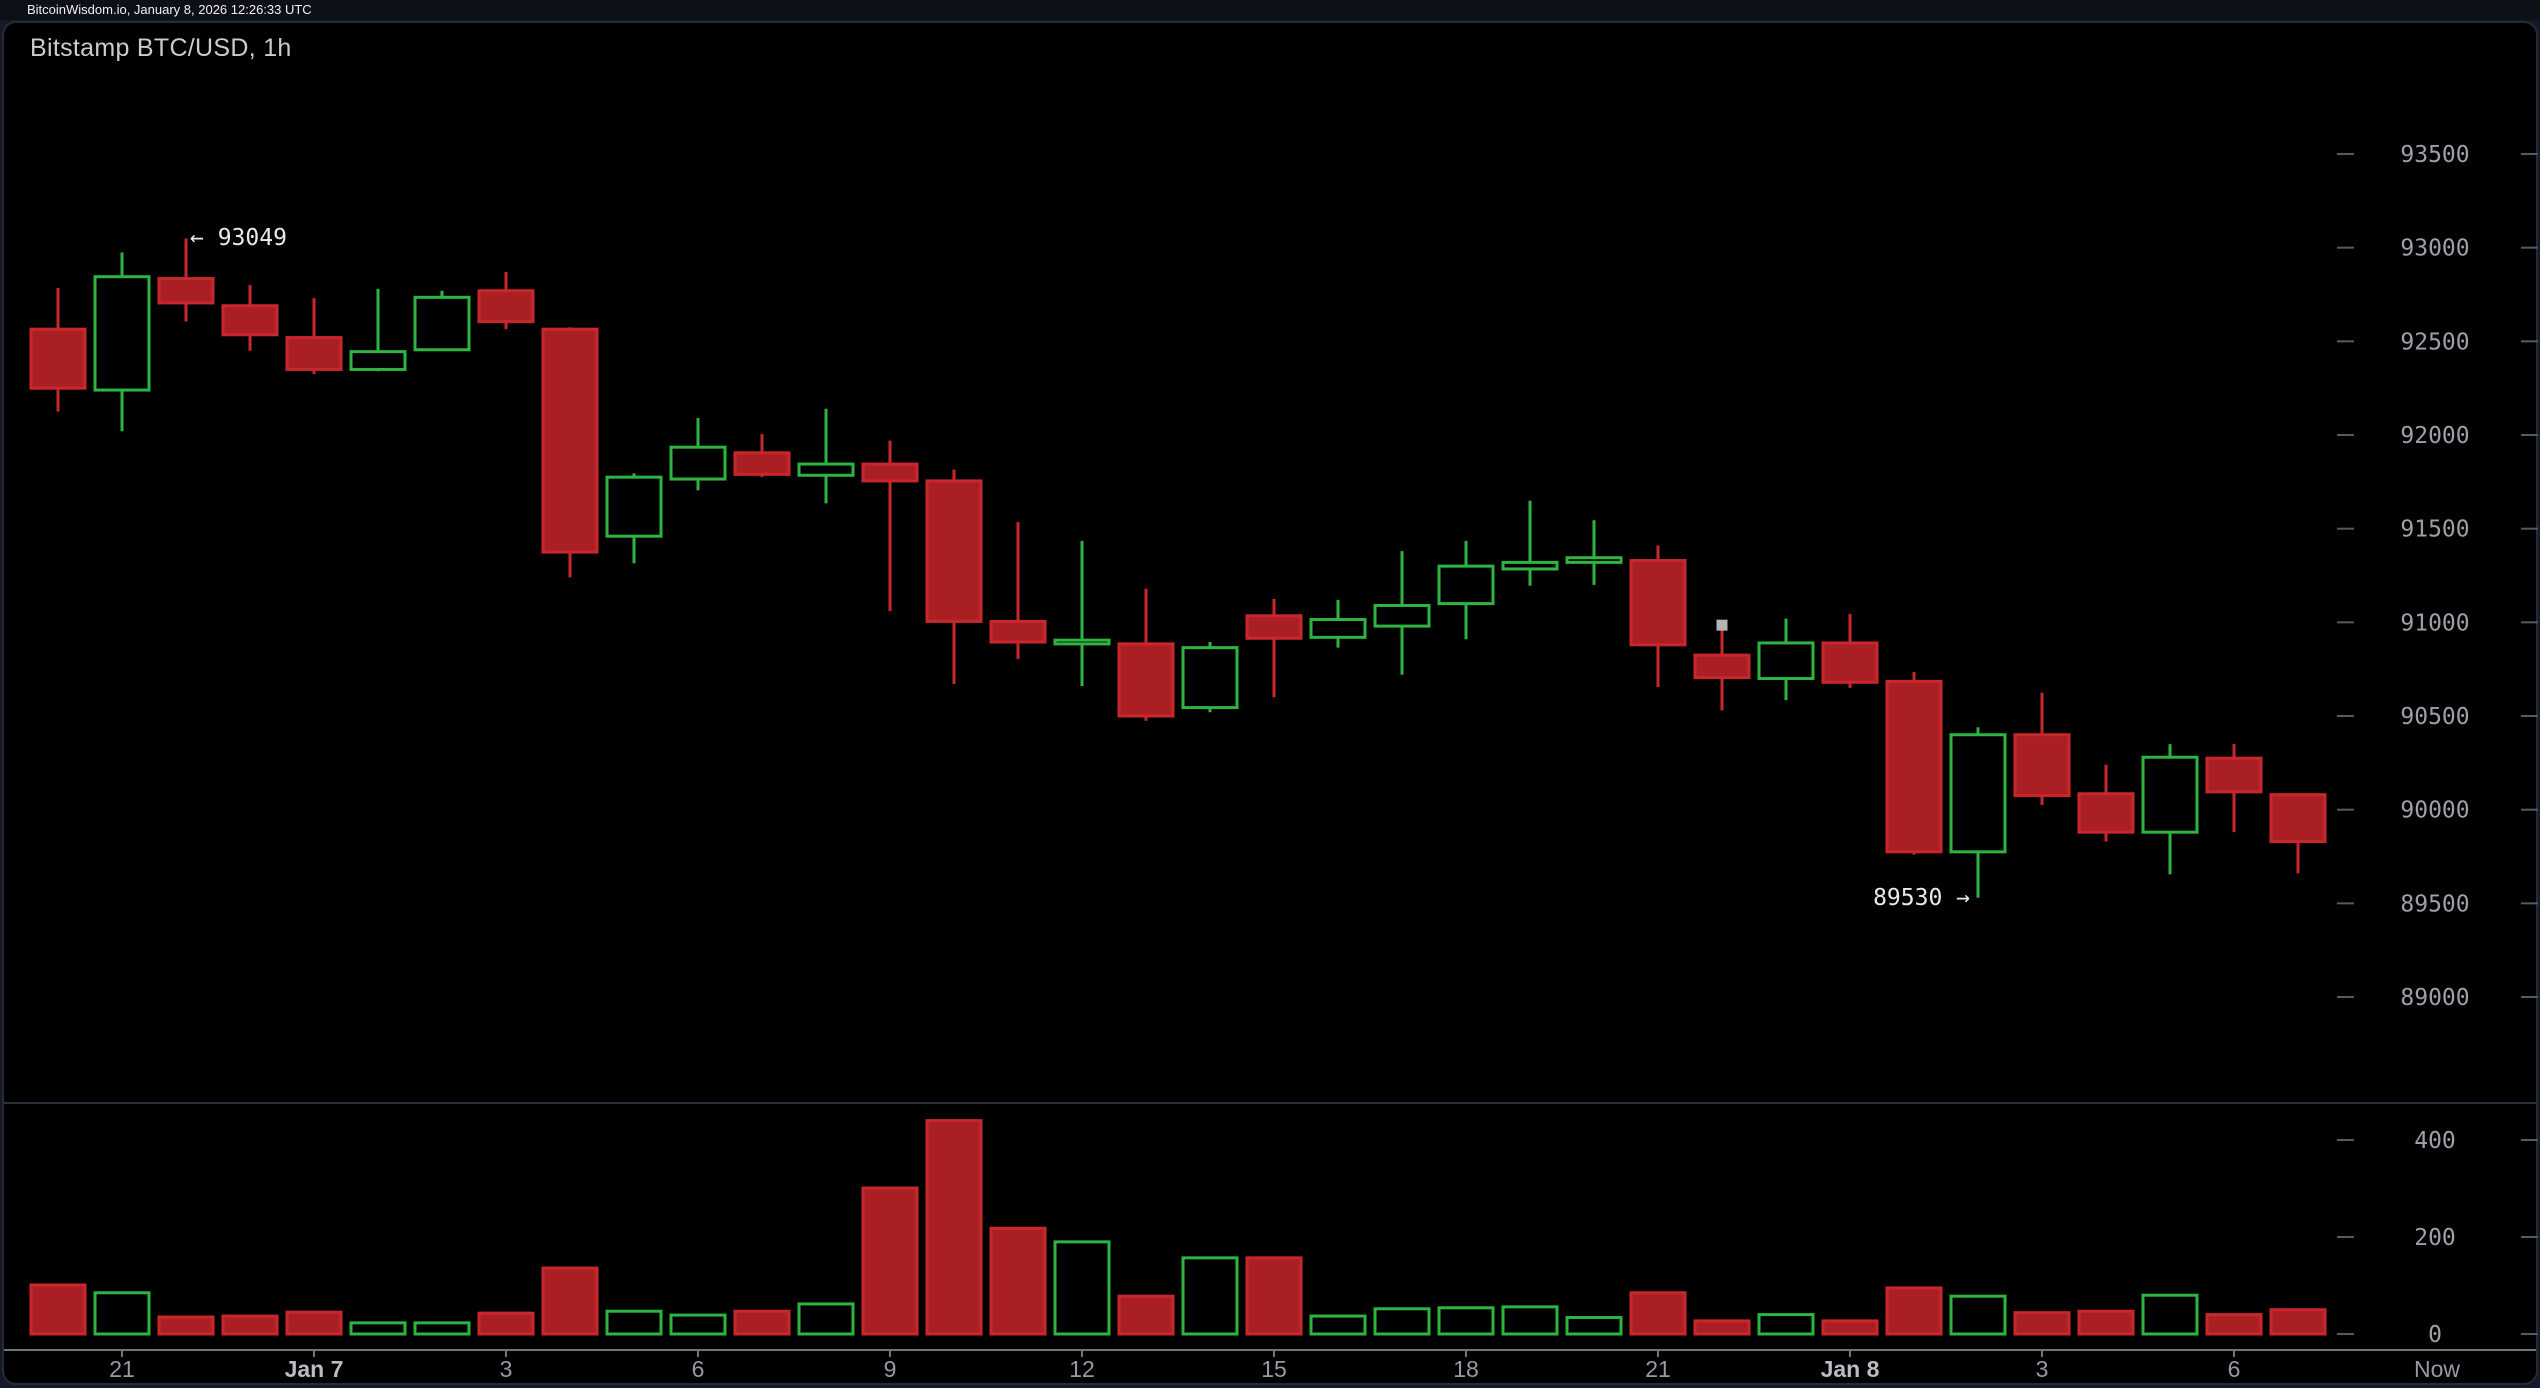 The image size is (2540, 1388). What do you see at coordinates (2435, 1141) in the screenshot?
I see `volume-axis-label: 400` at bounding box center [2435, 1141].